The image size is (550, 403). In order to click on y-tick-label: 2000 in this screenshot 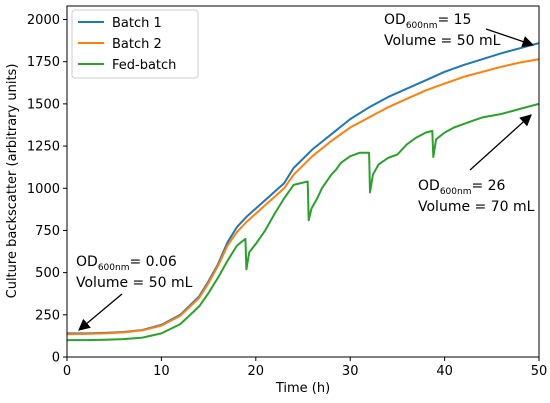, I will do `click(43, 20)`.